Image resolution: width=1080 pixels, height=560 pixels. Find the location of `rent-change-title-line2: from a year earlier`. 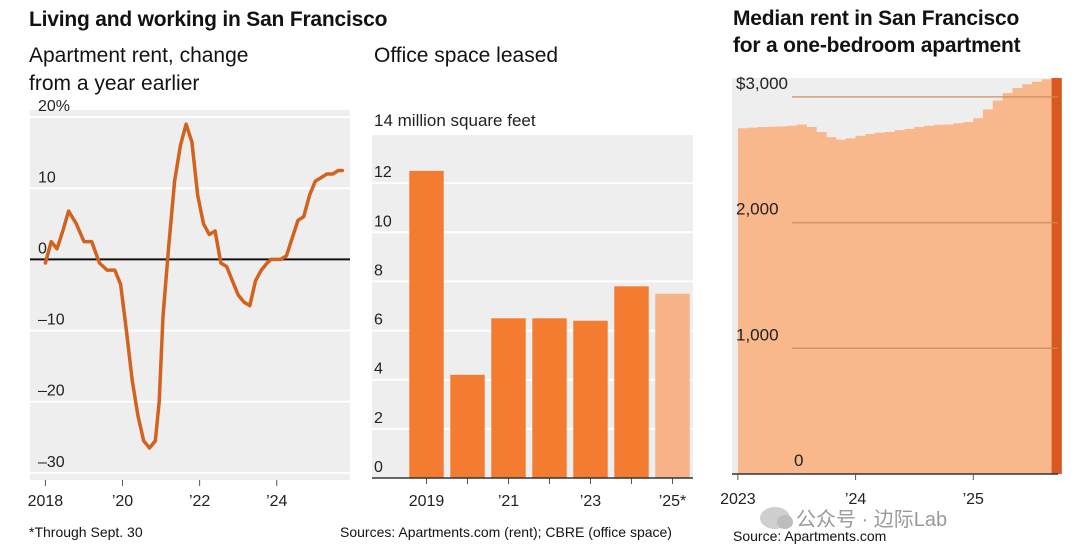

rent-change-title-line2: from a year earlier is located at coordinates (114, 83).